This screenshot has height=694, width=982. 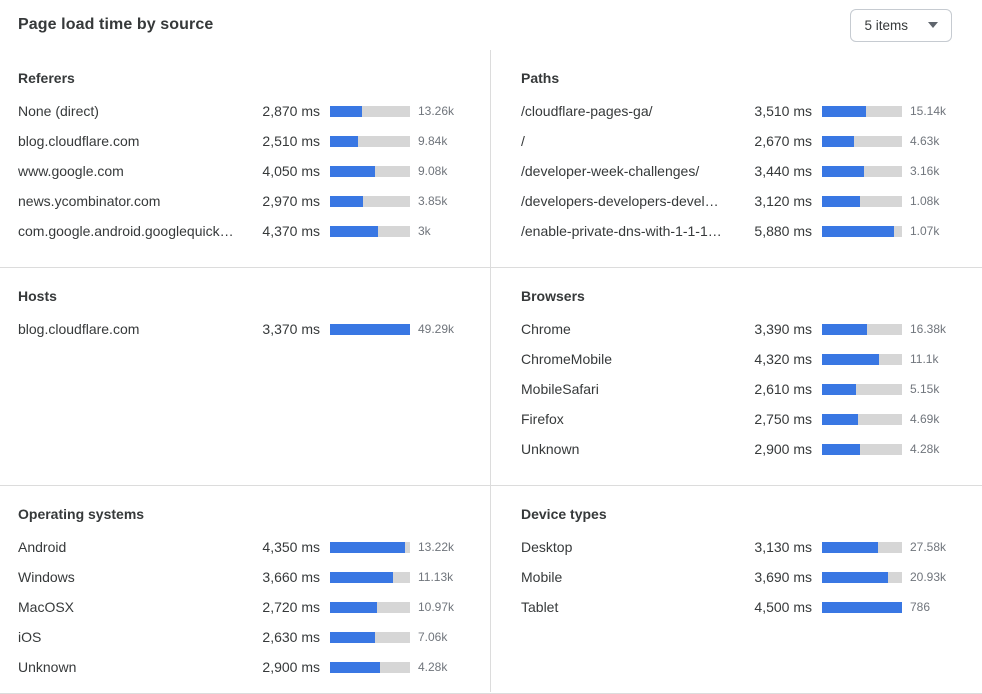 What do you see at coordinates (783, 419) in the screenshot?
I see `row-ms-value: 2,750 ms` at bounding box center [783, 419].